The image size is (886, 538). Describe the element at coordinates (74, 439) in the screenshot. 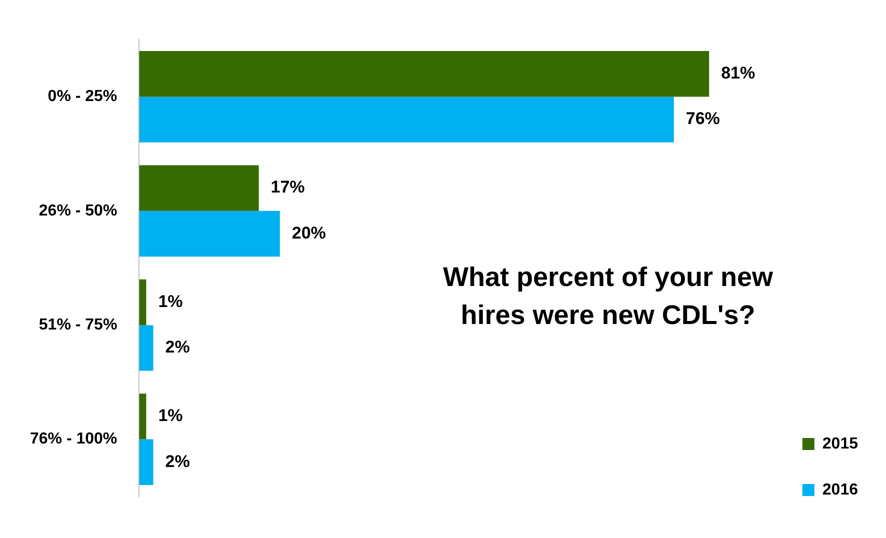

I see `y-tick-label: 76% - 100%` at that location.